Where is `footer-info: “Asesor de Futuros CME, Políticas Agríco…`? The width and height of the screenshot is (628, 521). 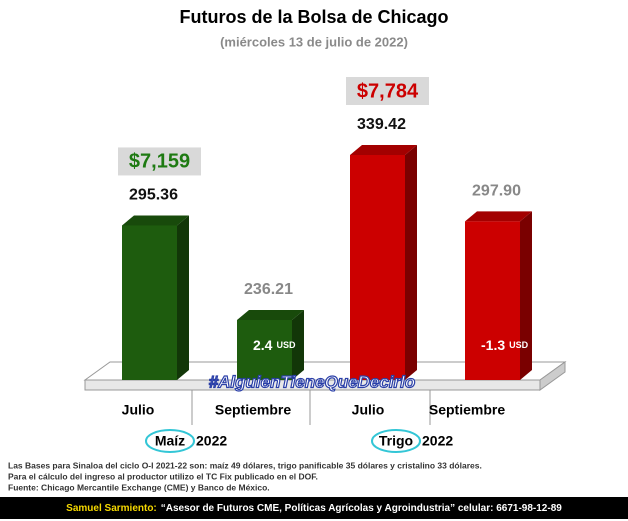 footer-info: “Asesor de Futuros CME, Políticas Agríco… is located at coordinates (361, 508).